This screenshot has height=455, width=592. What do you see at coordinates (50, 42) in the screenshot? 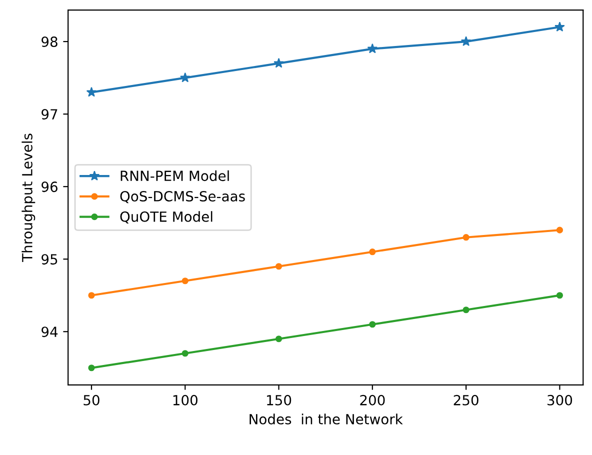
I see `y-tick-label: 98` at bounding box center [50, 42].